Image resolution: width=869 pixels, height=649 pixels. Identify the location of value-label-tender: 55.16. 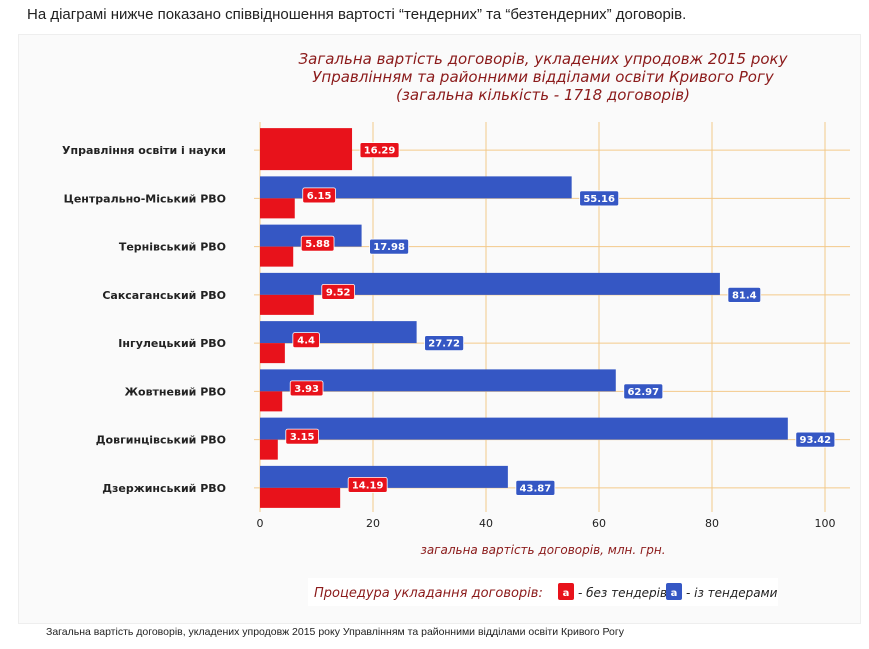
(599, 199).